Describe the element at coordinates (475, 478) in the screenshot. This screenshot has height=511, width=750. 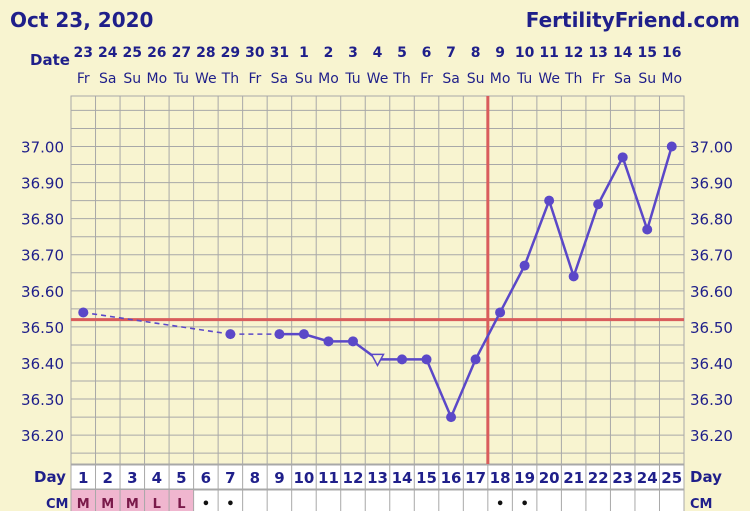
I see `day-number: 17` at that location.